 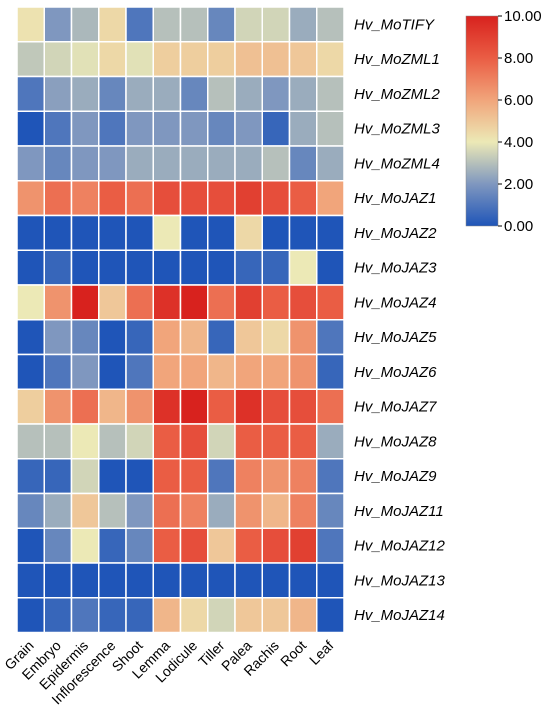 What do you see at coordinates (397, 59) in the screenshot?
I see `row-label: Hv_MoZML1` at bounding box center [397, 59].